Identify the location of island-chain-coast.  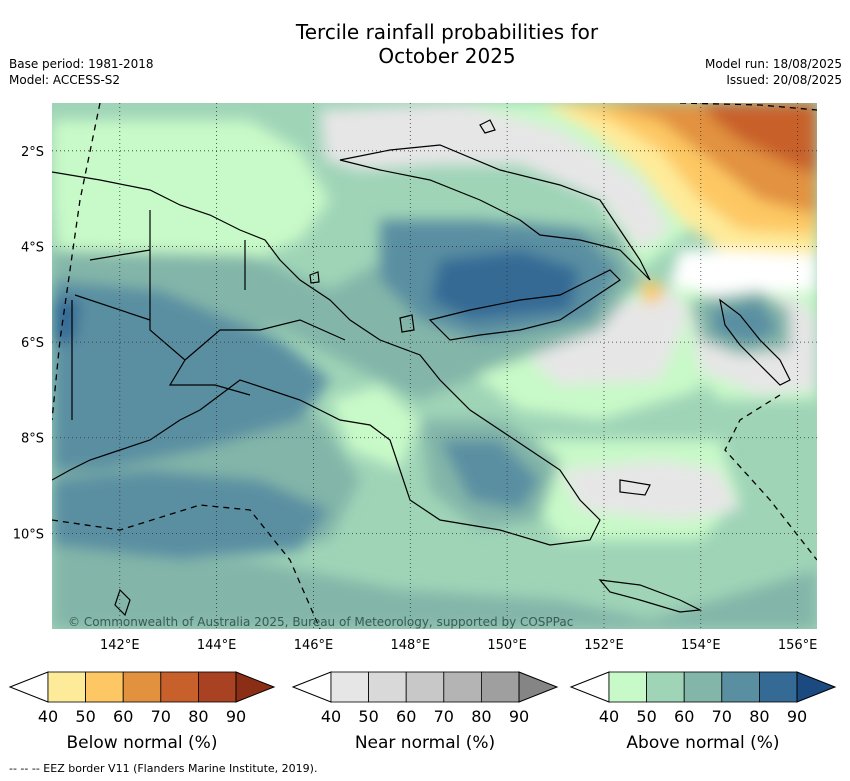
(650, 596).